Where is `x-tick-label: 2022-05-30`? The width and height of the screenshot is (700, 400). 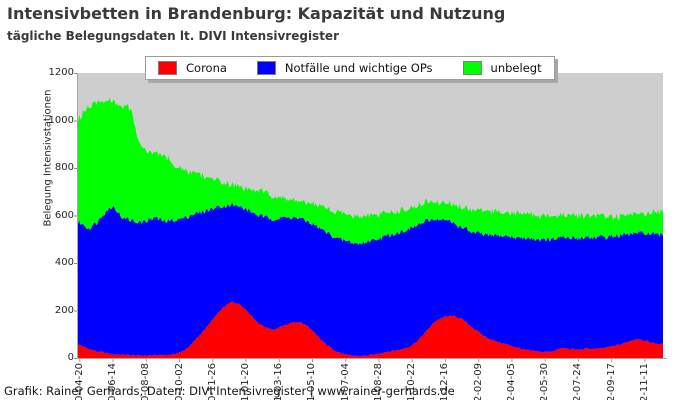
x-tick-label: 2022-05-30 is located at coordinates (545, 381).